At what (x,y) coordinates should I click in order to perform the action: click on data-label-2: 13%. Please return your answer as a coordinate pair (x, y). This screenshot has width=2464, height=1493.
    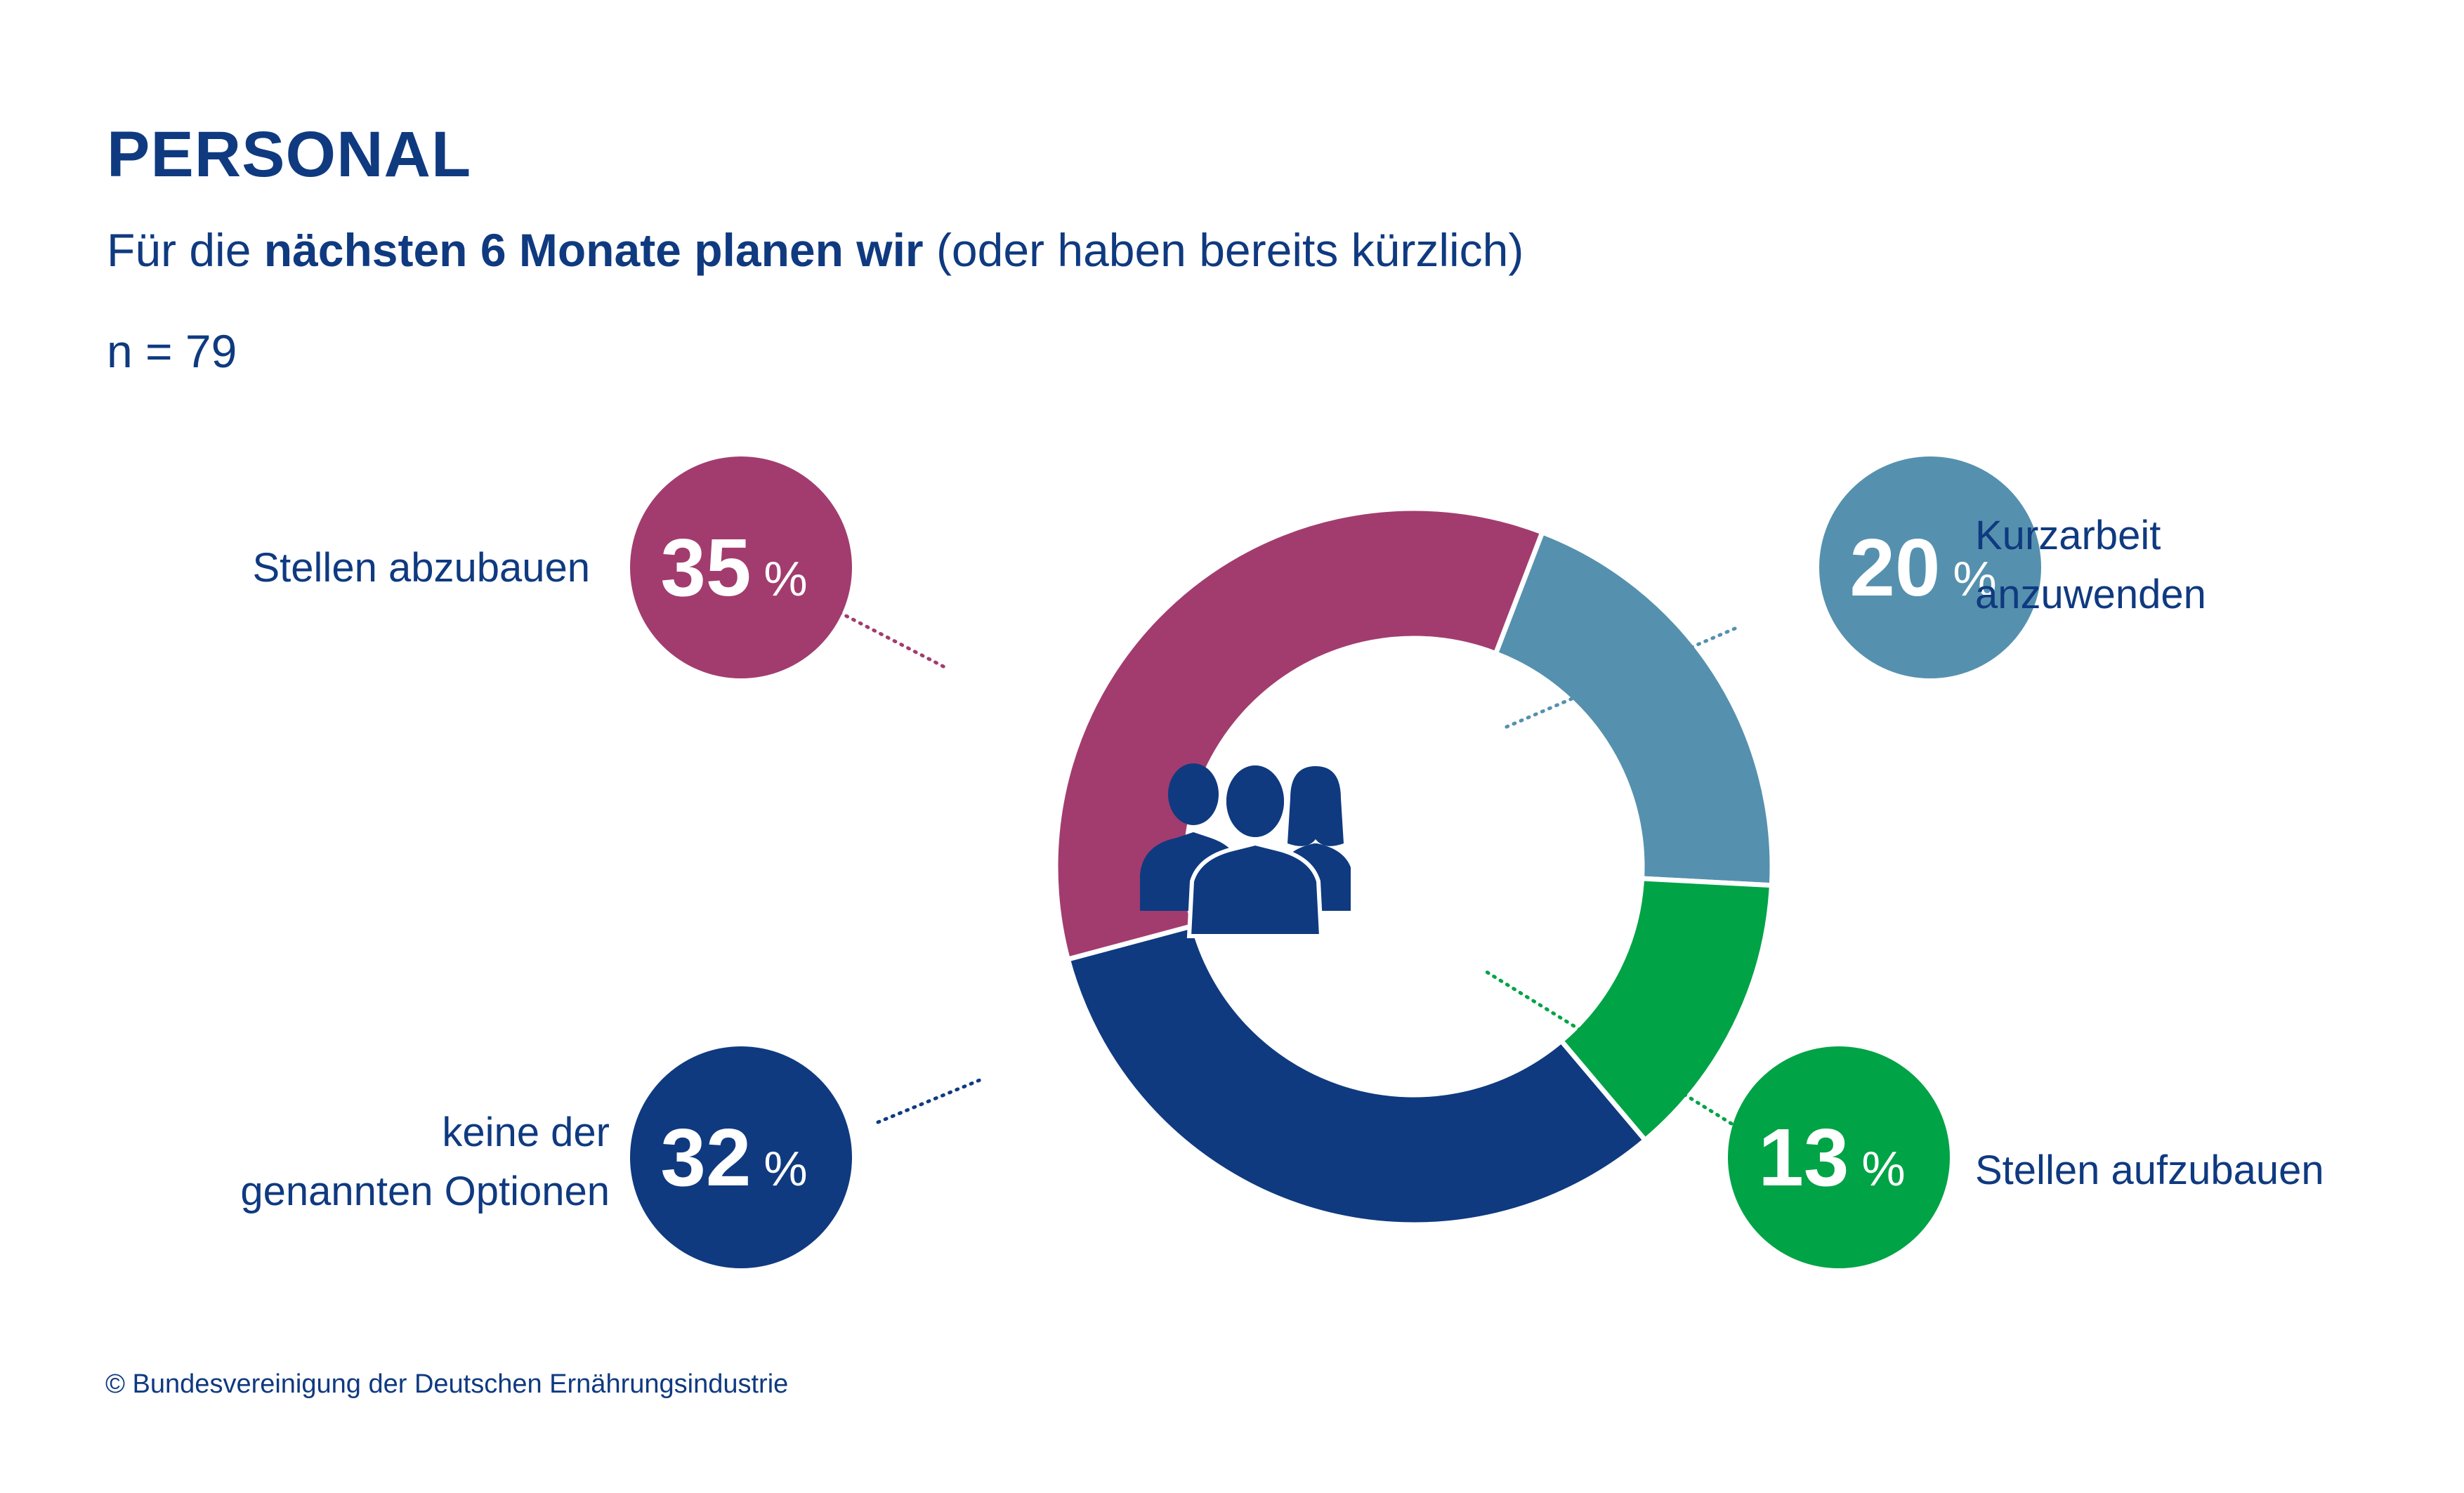
    Looking at the image, I should click on (1831, 1157).